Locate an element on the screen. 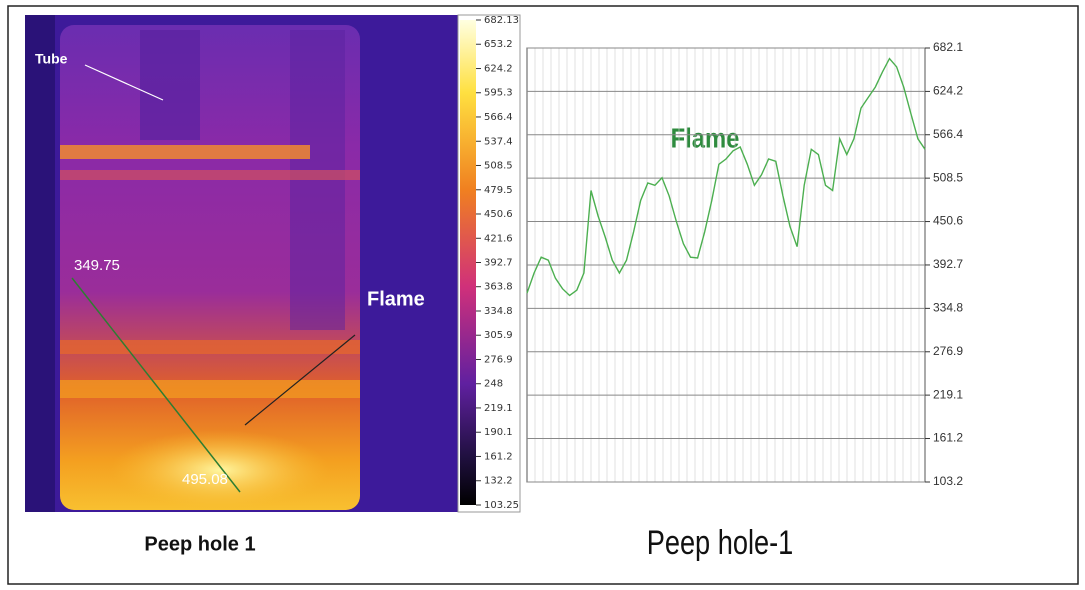 The width and height of the screenshot is (1085, 590). colorbar-tick-label: 566.4 is located at coordinates (498, 117).